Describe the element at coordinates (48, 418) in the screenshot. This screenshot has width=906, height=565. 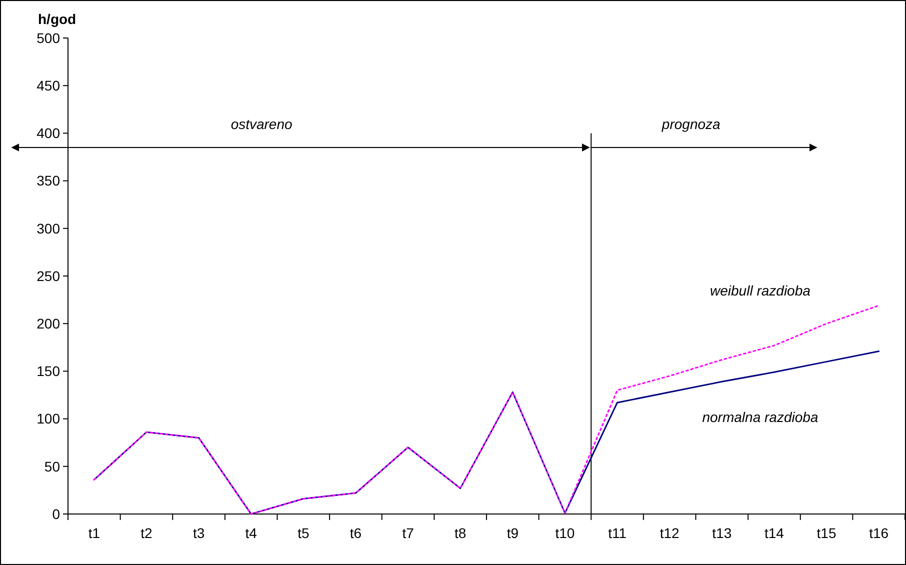
I see `y-tick-label: 100` at that location.